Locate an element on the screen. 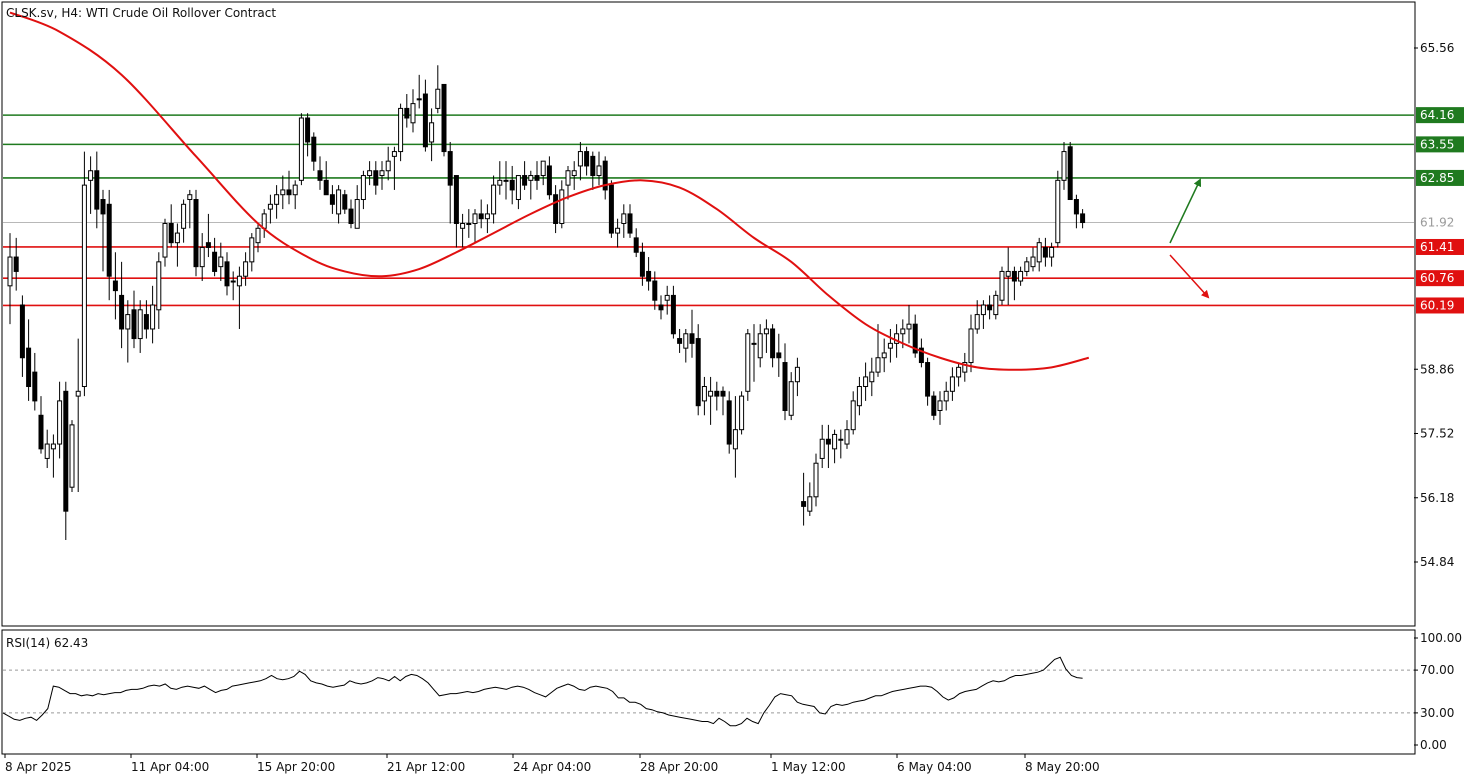  x-tick-label: 21 Apr 12:00 is located at coordinates (426, 767).